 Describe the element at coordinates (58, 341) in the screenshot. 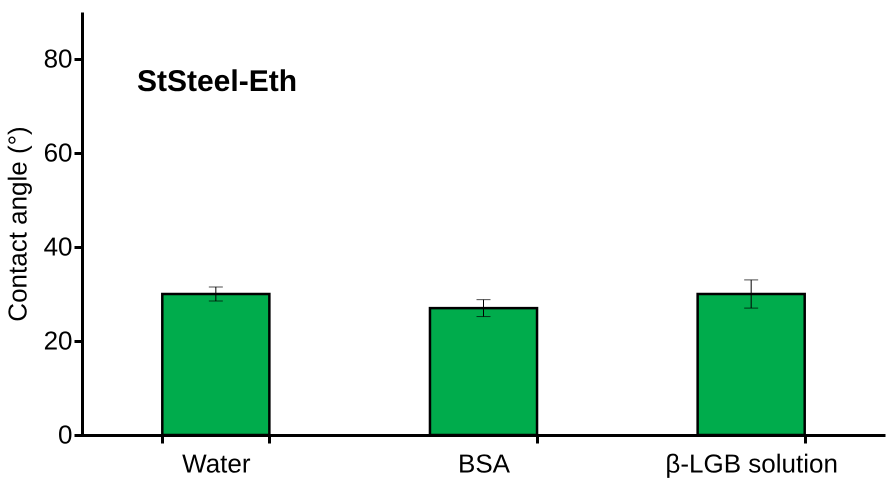

I see `y-tick-label: 20` at that location.